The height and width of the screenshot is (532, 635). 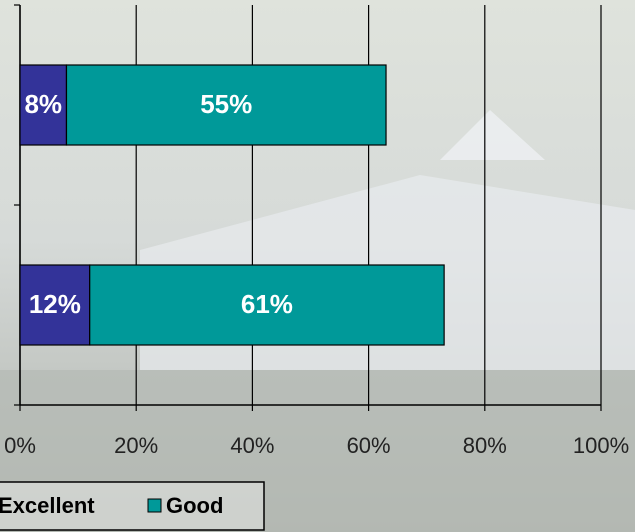 What do you see at coordinates (485, 445) in the screenshot?
I see `x-tick-label: 80%` at bounding box center [485, 445].